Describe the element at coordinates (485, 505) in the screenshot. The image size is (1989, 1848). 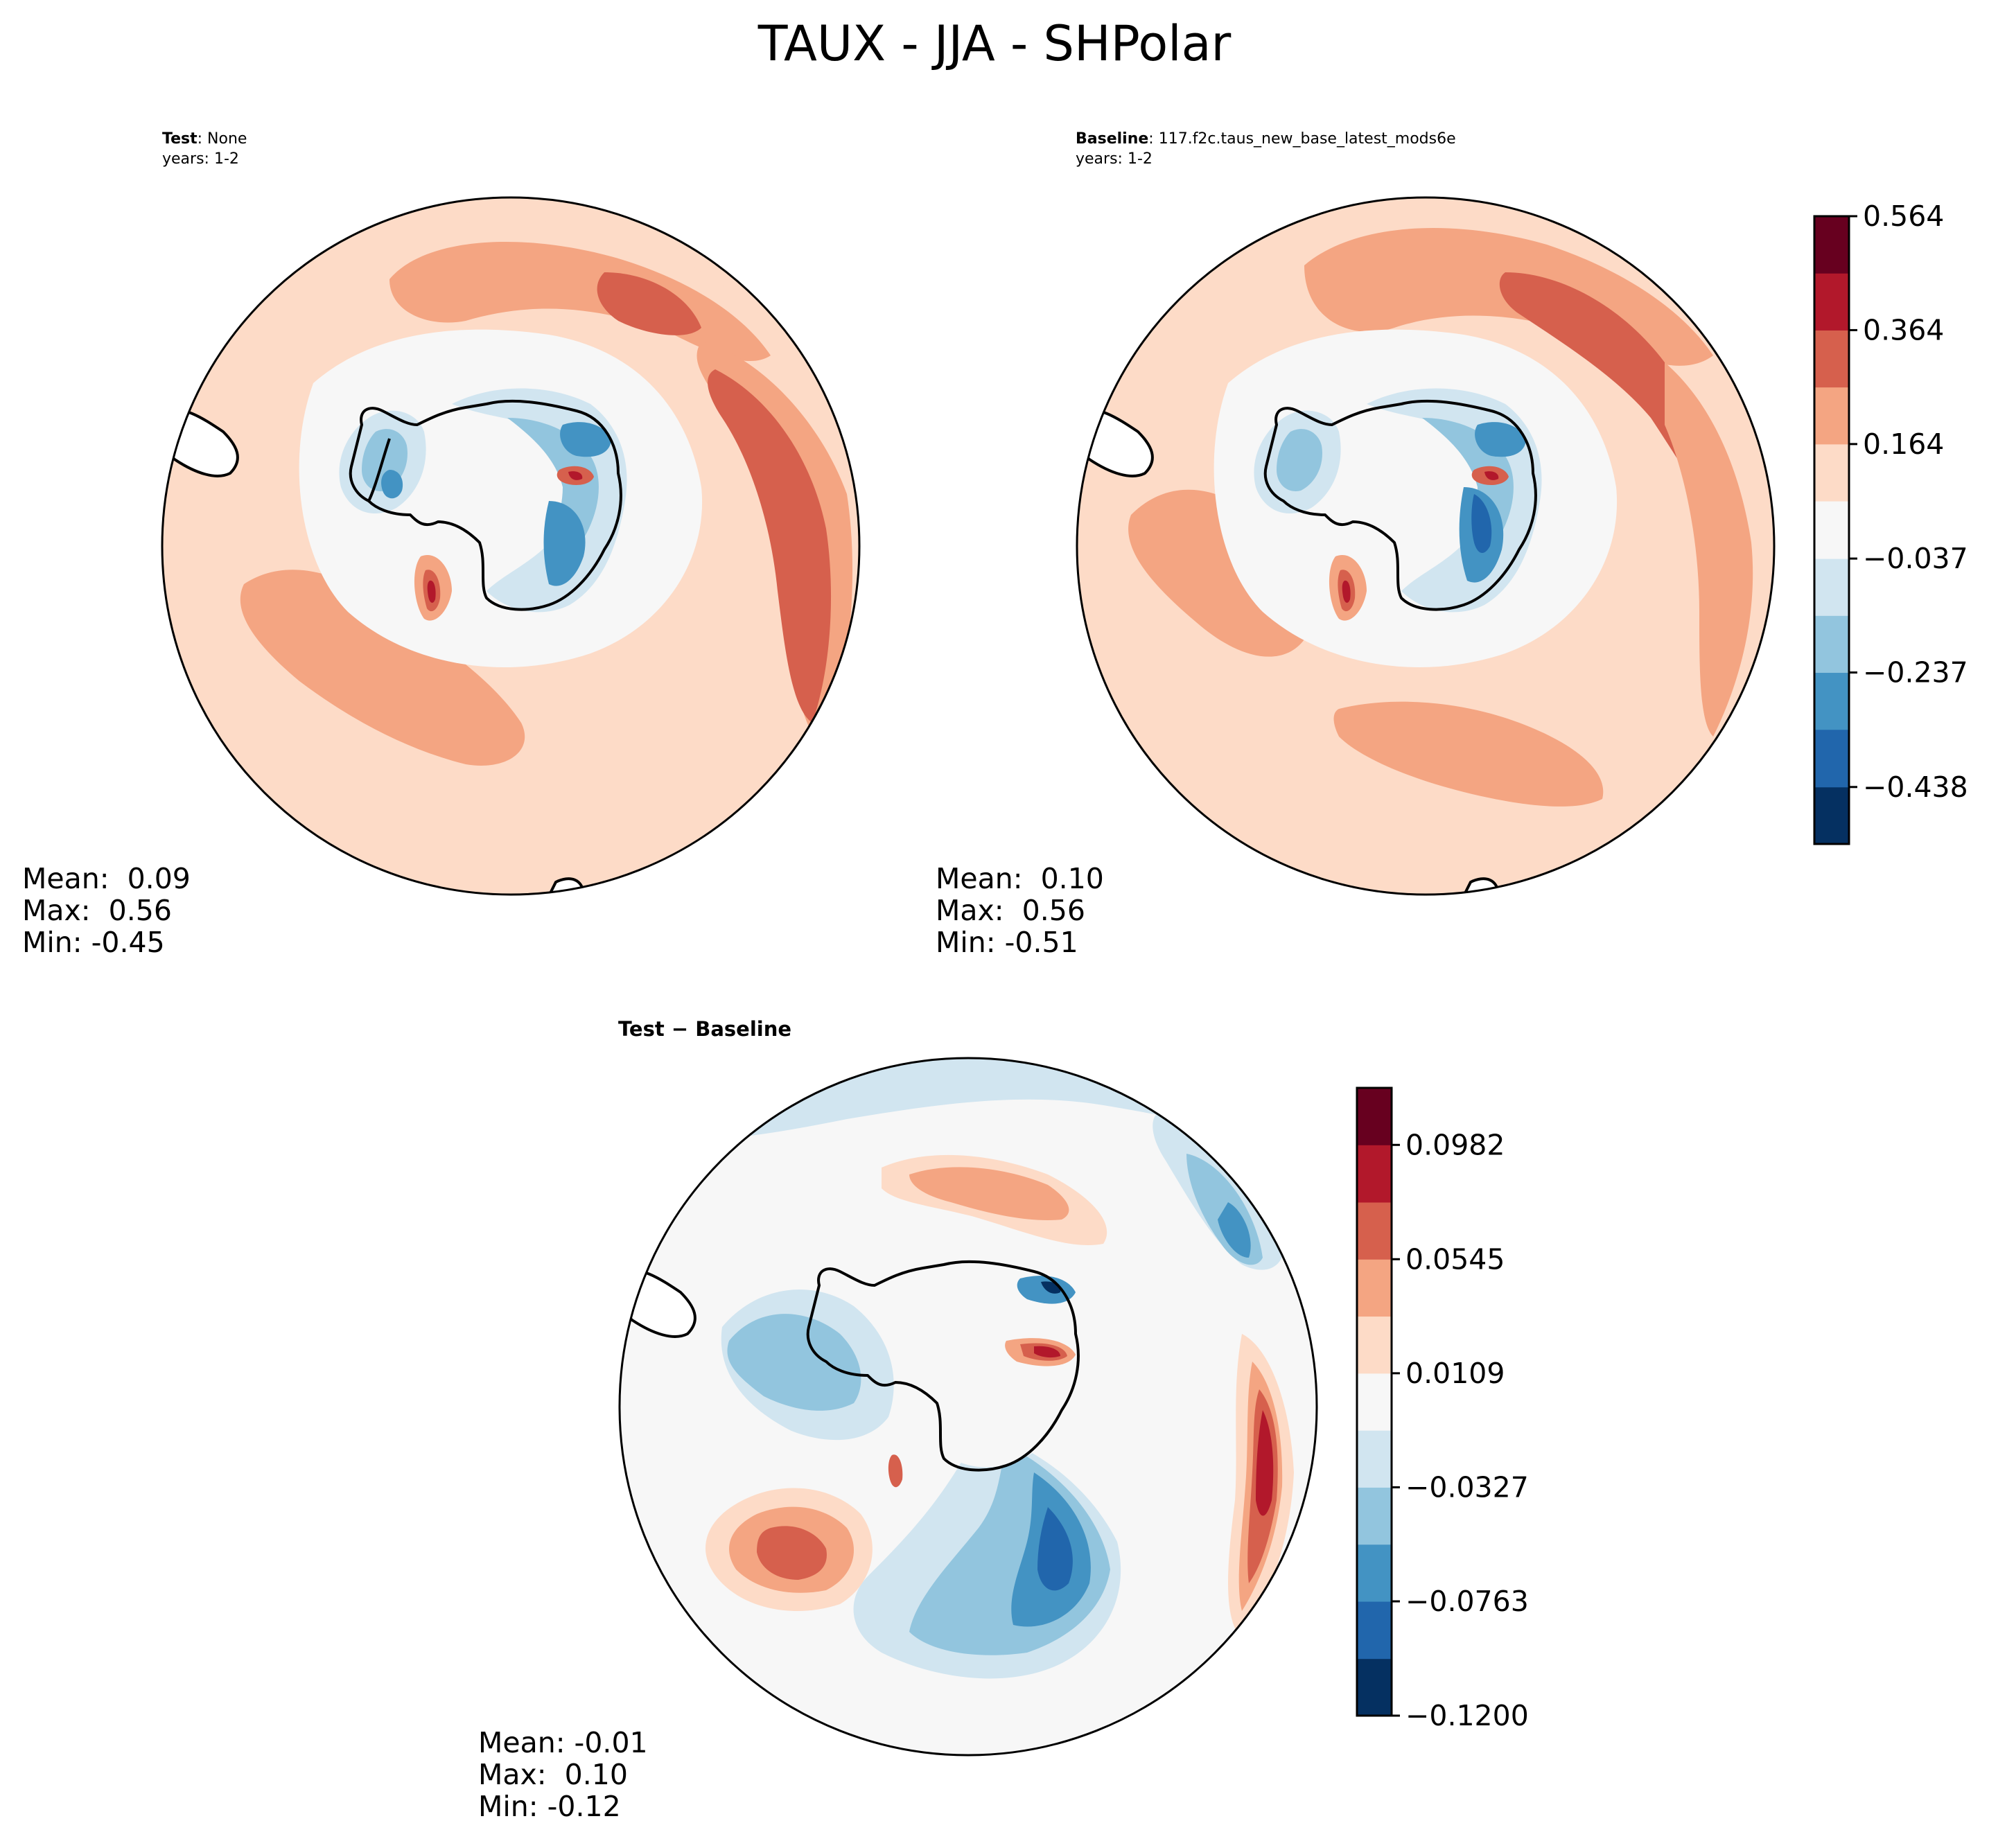
I see `test-coastline` at that location.